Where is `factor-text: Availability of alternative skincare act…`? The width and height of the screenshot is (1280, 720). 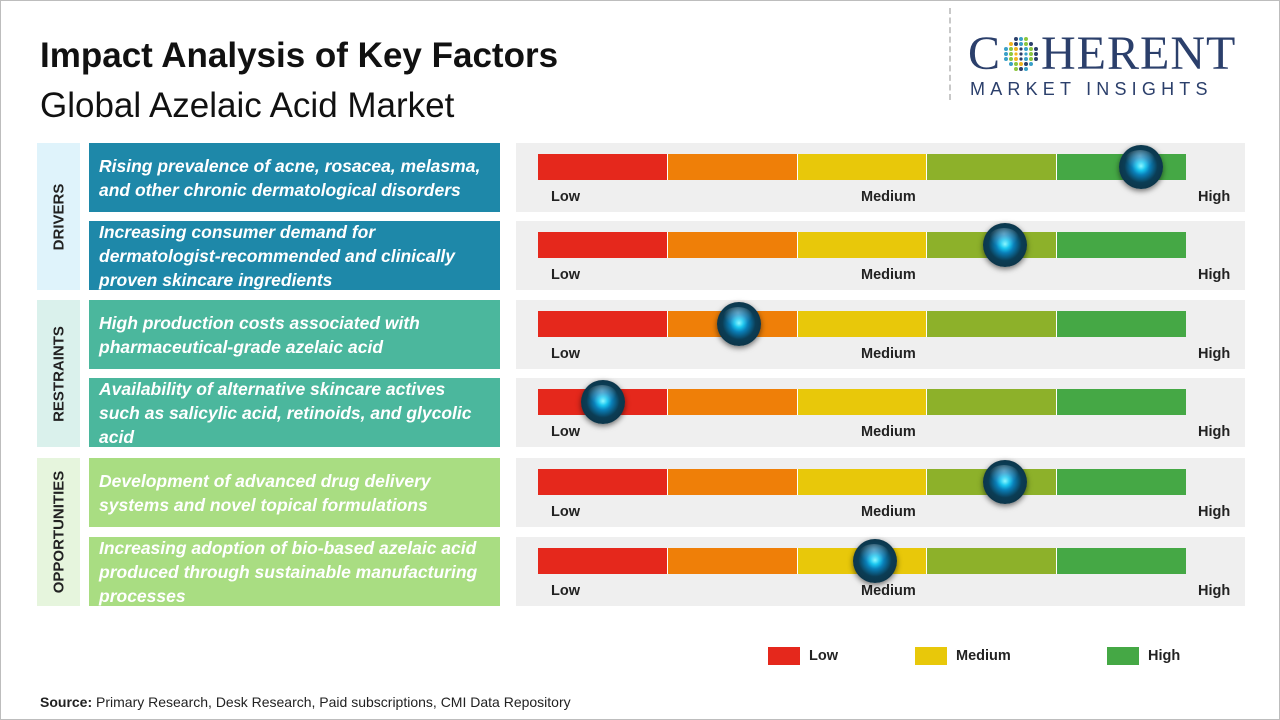
factor-text: Availability of alternative skincare act… is located at coordinates (285, 412).